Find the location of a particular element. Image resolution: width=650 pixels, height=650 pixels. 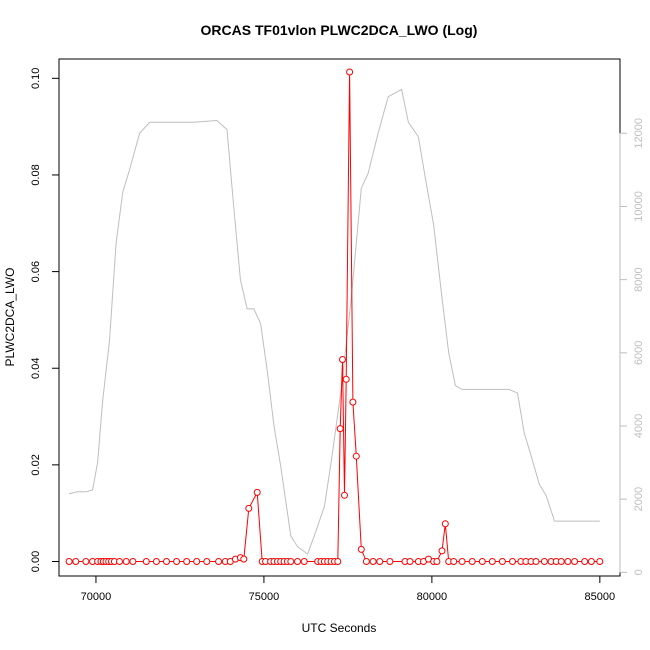

y2-tick-label: 12000 is located at coordinates (639, 133).